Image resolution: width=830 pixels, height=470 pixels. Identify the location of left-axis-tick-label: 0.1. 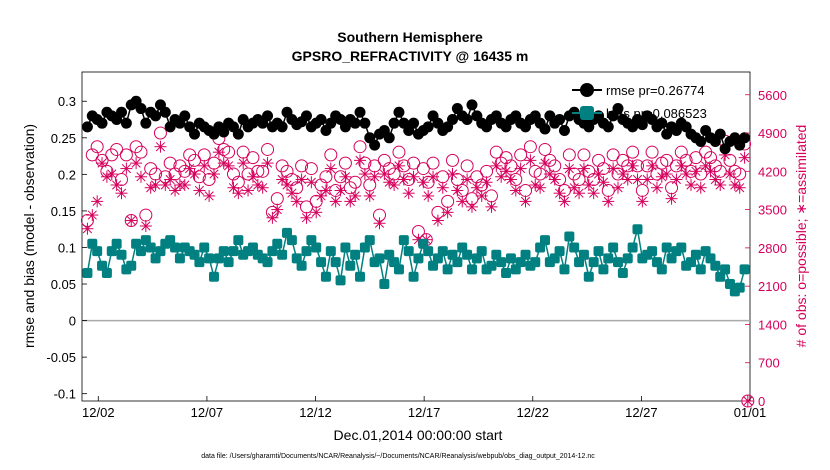
(67, 247).